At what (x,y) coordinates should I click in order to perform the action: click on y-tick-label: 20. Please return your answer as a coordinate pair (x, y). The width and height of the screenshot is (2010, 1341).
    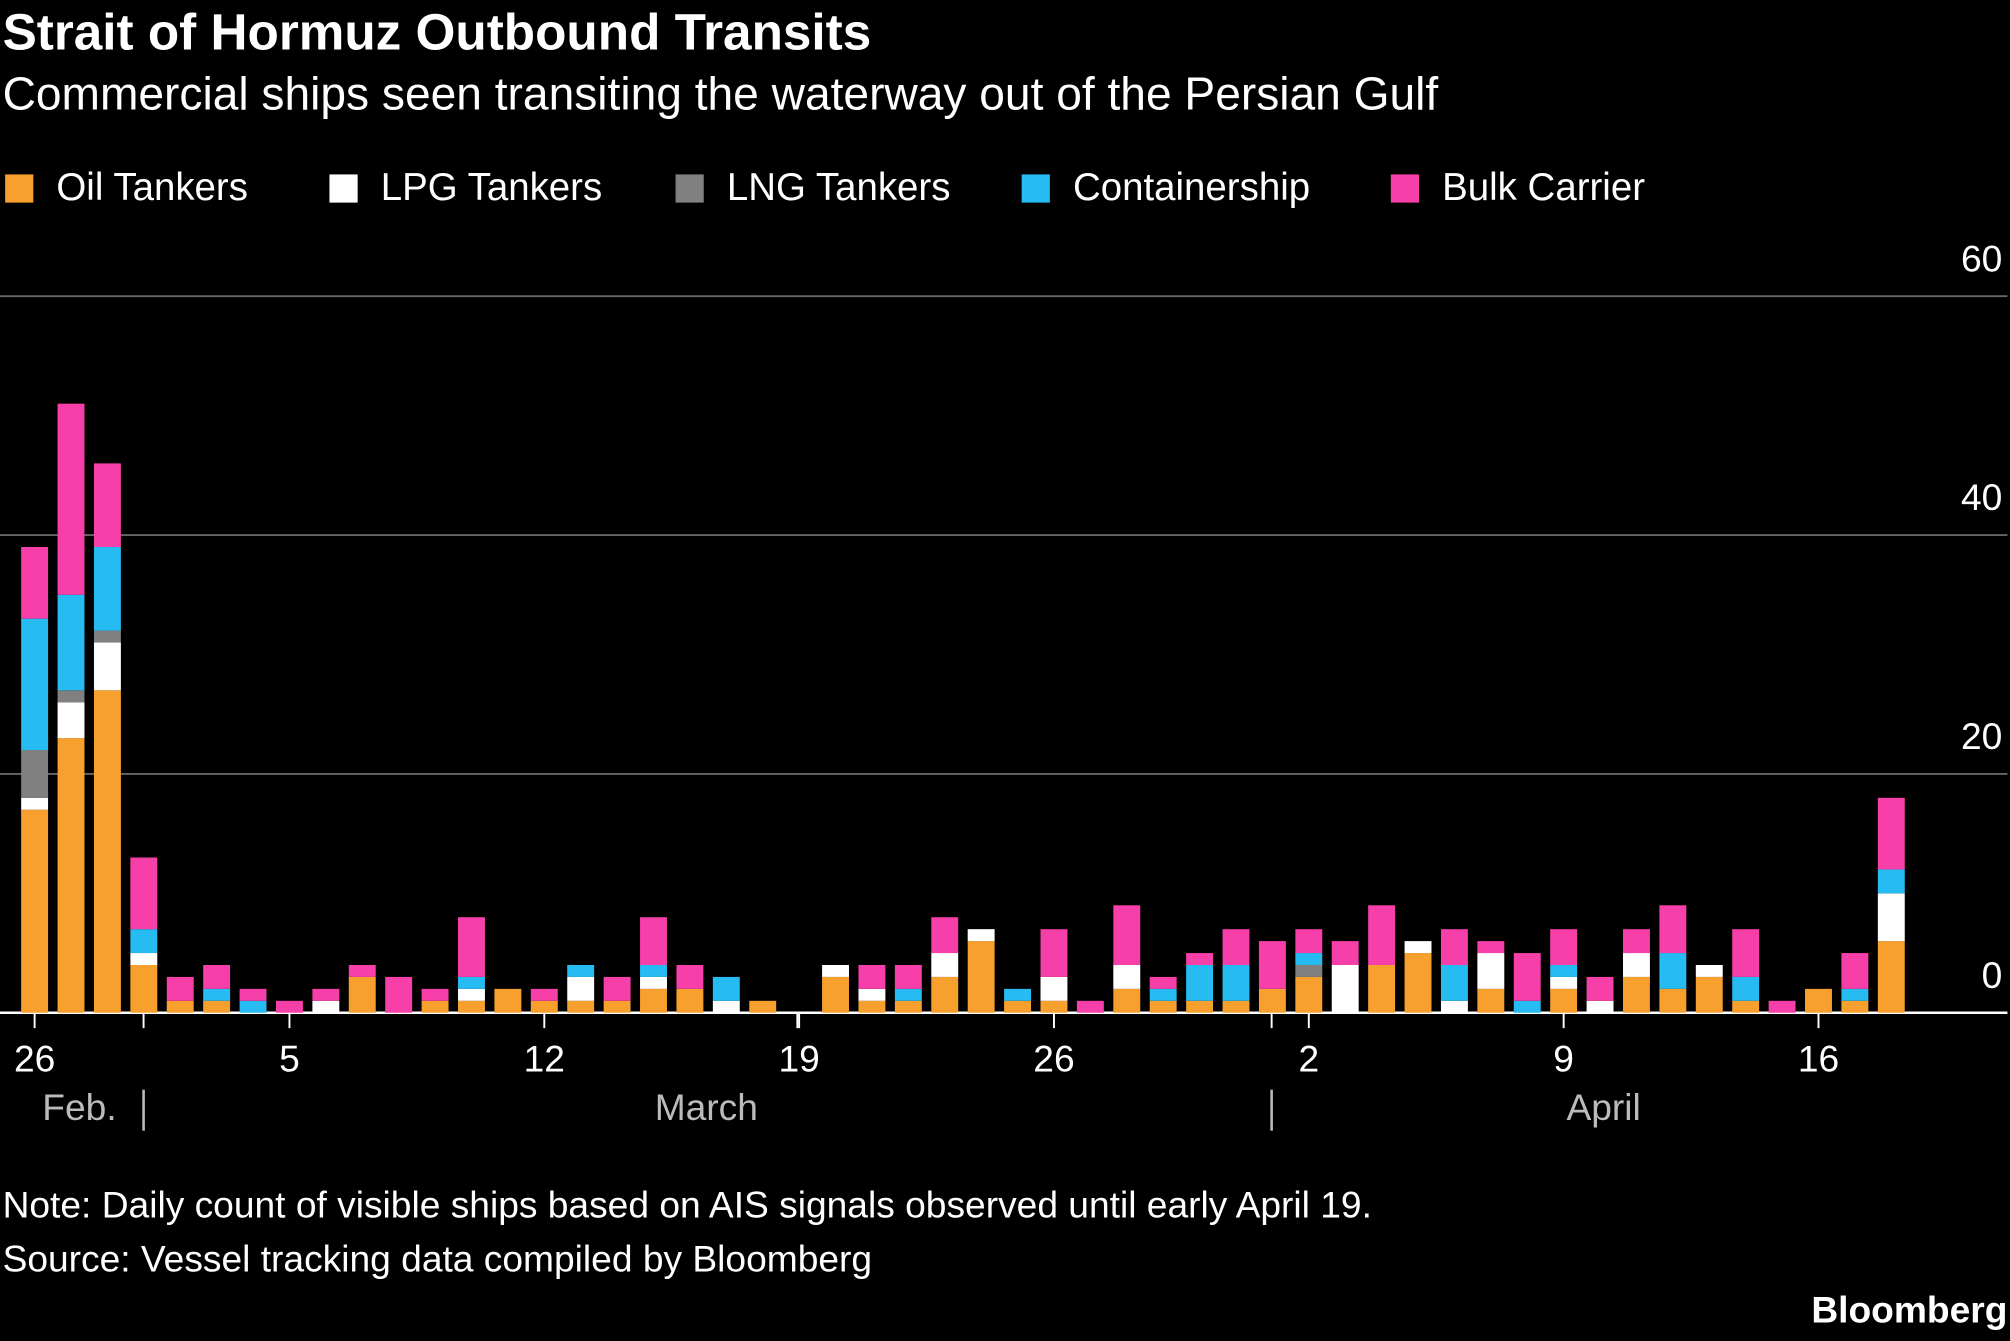
    Looking at the image, I should click on (1981, 736).